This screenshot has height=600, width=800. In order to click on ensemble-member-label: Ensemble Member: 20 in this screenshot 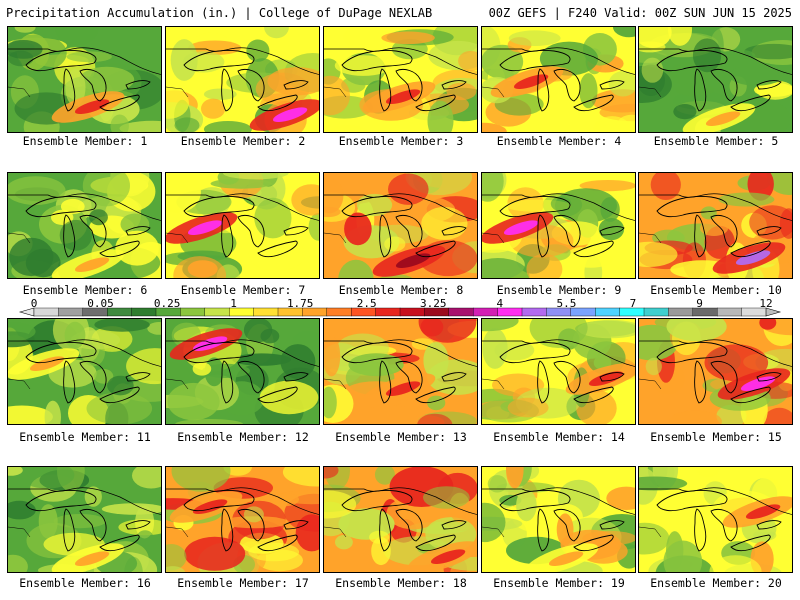, I will do `click(716, 583)`.